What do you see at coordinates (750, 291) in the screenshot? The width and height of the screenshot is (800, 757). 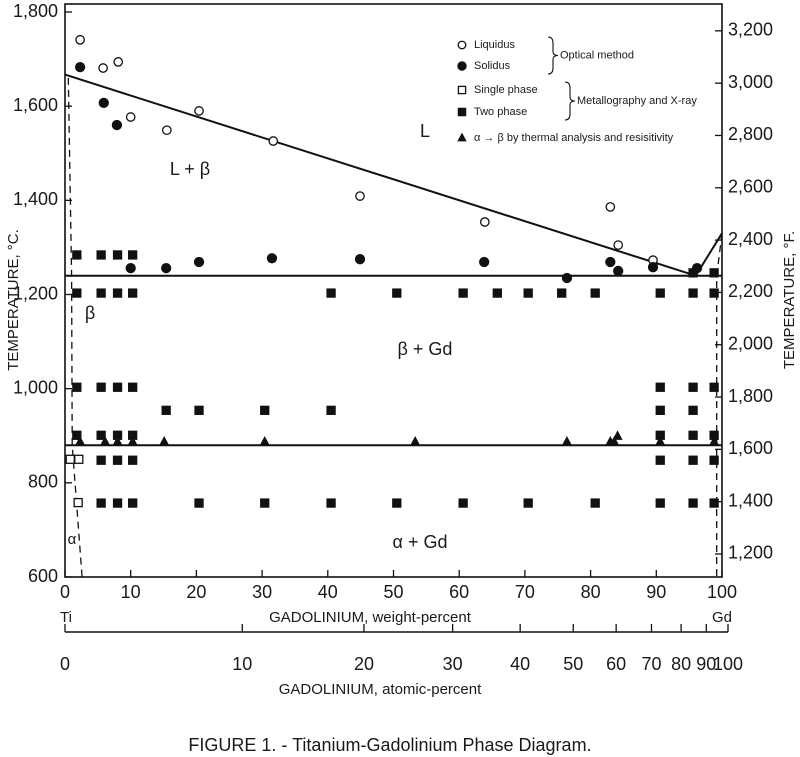 I see `y2-tick-label: 2,200` at bounding box center [750, 291].